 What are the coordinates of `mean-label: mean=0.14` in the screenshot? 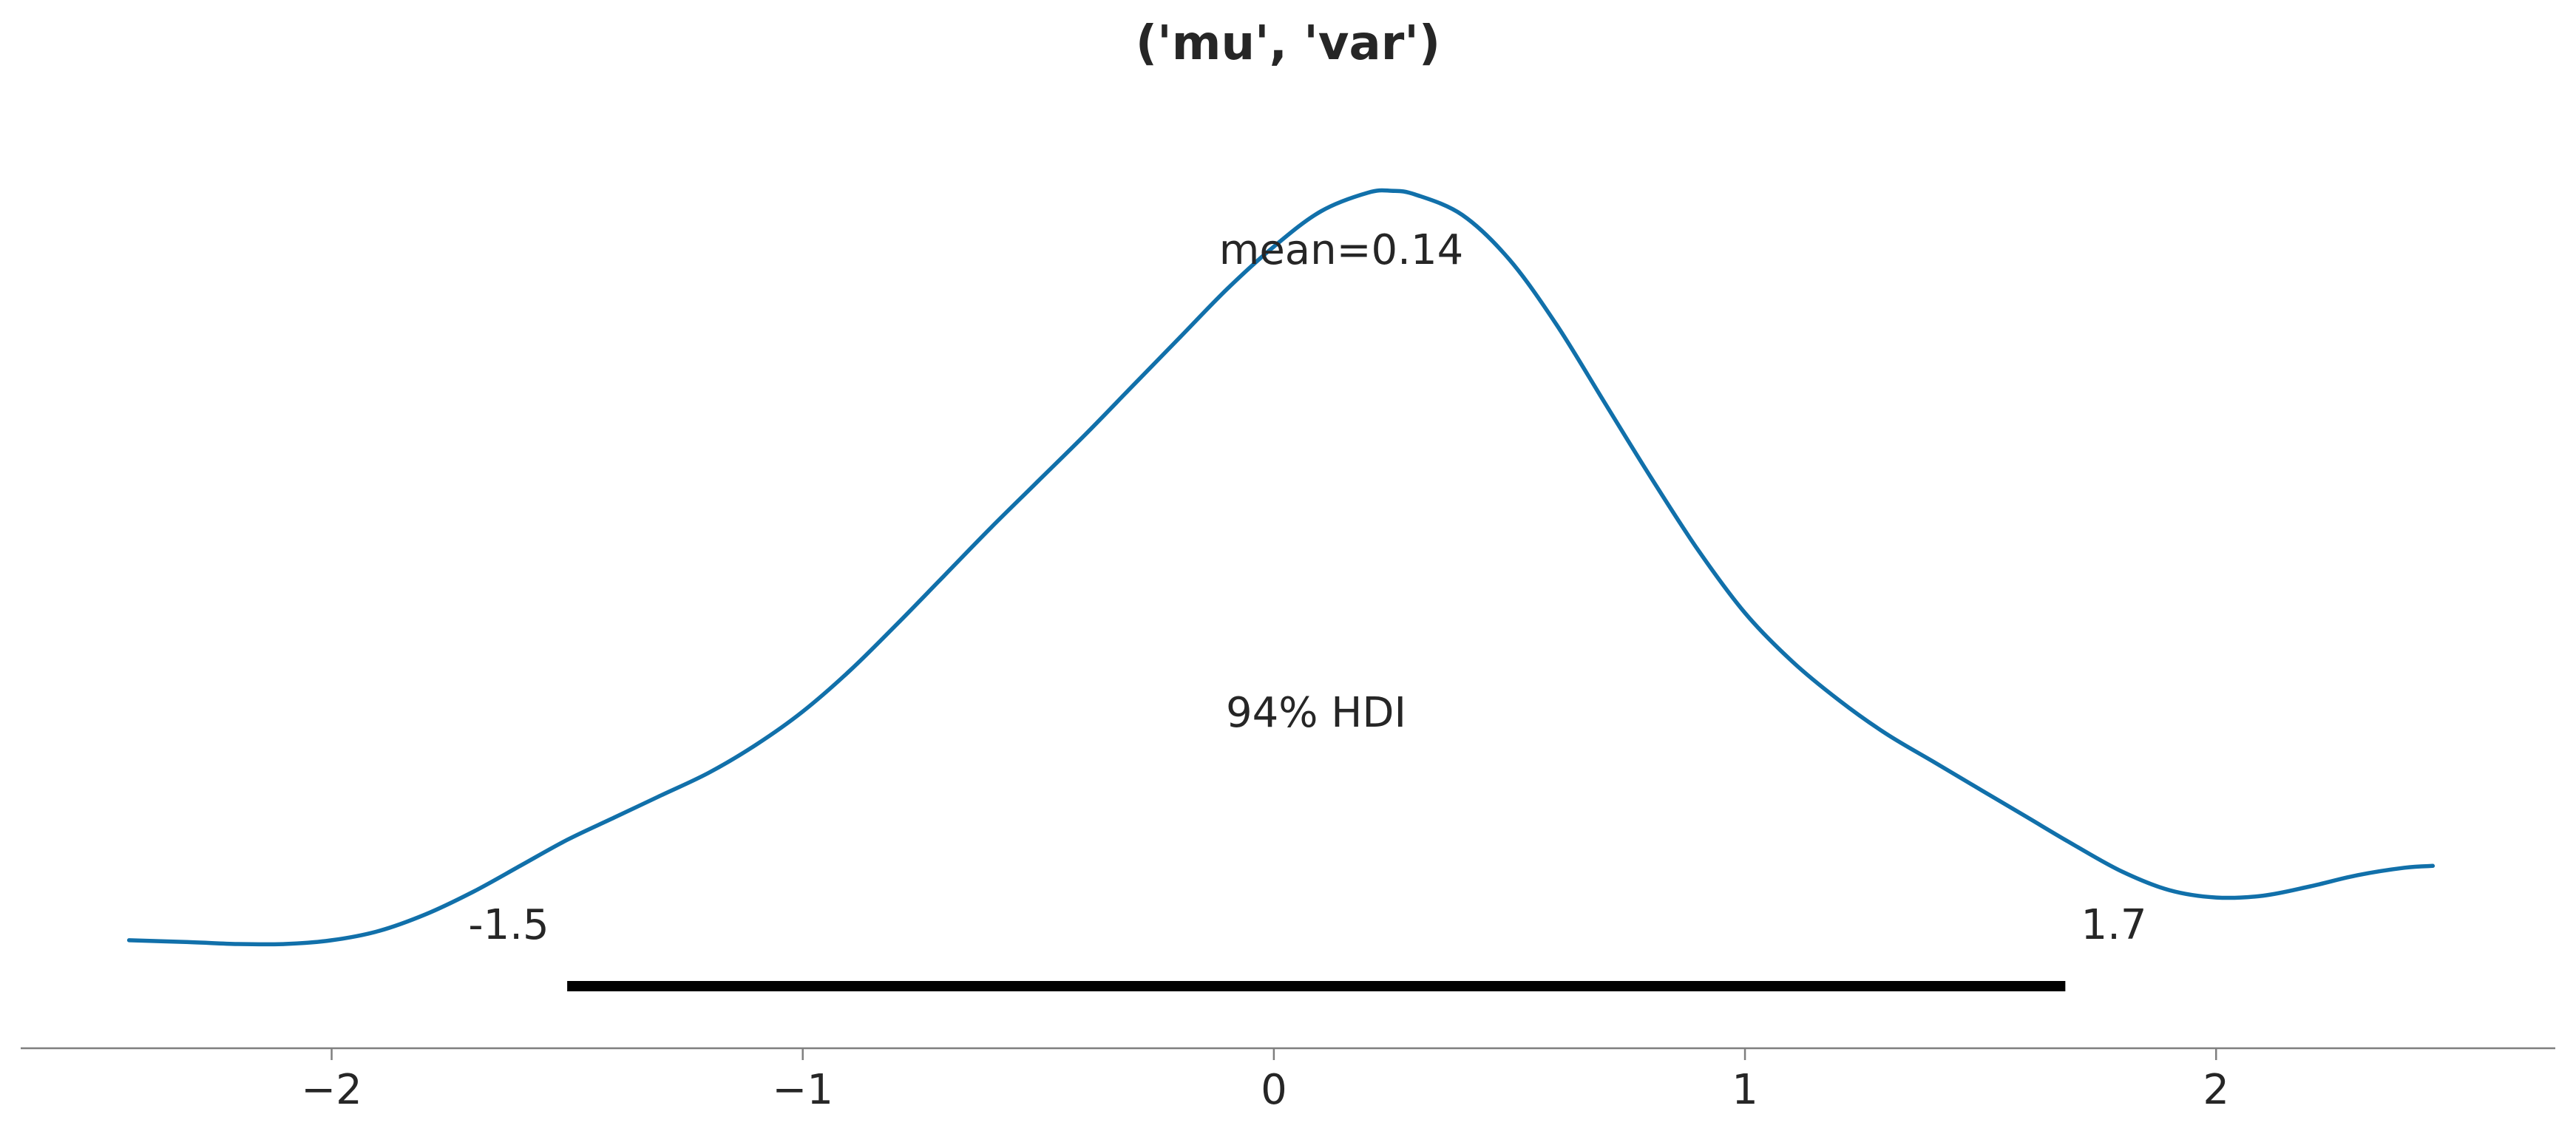 It's located at (1341, 250).